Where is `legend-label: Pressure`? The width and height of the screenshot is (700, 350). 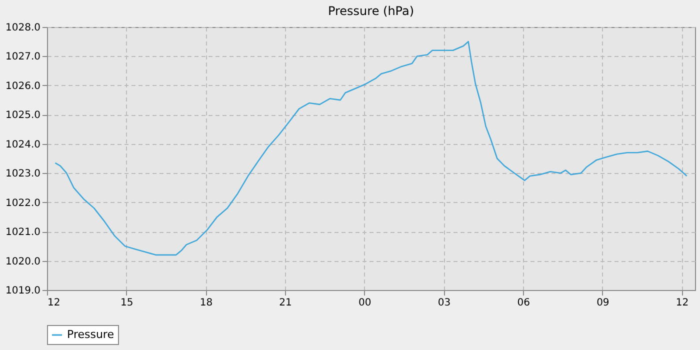 legend-label: Pressure is located at coordinates (90, 334).